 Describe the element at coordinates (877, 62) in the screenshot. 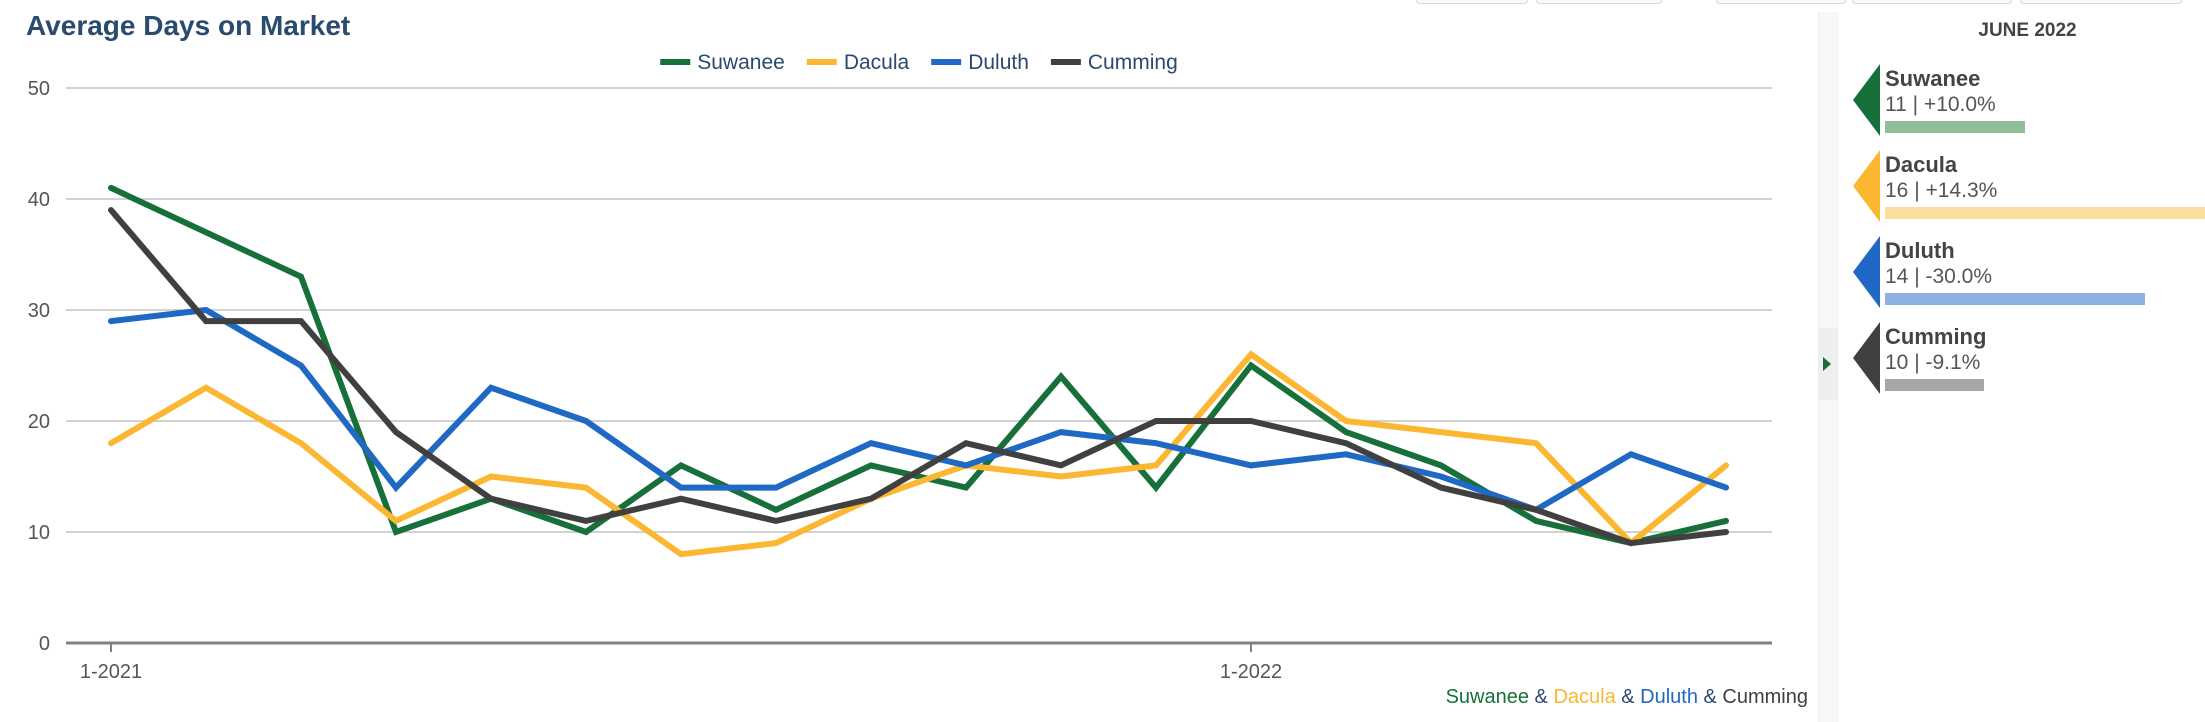

I see `legend-label: Dacula` at that location.